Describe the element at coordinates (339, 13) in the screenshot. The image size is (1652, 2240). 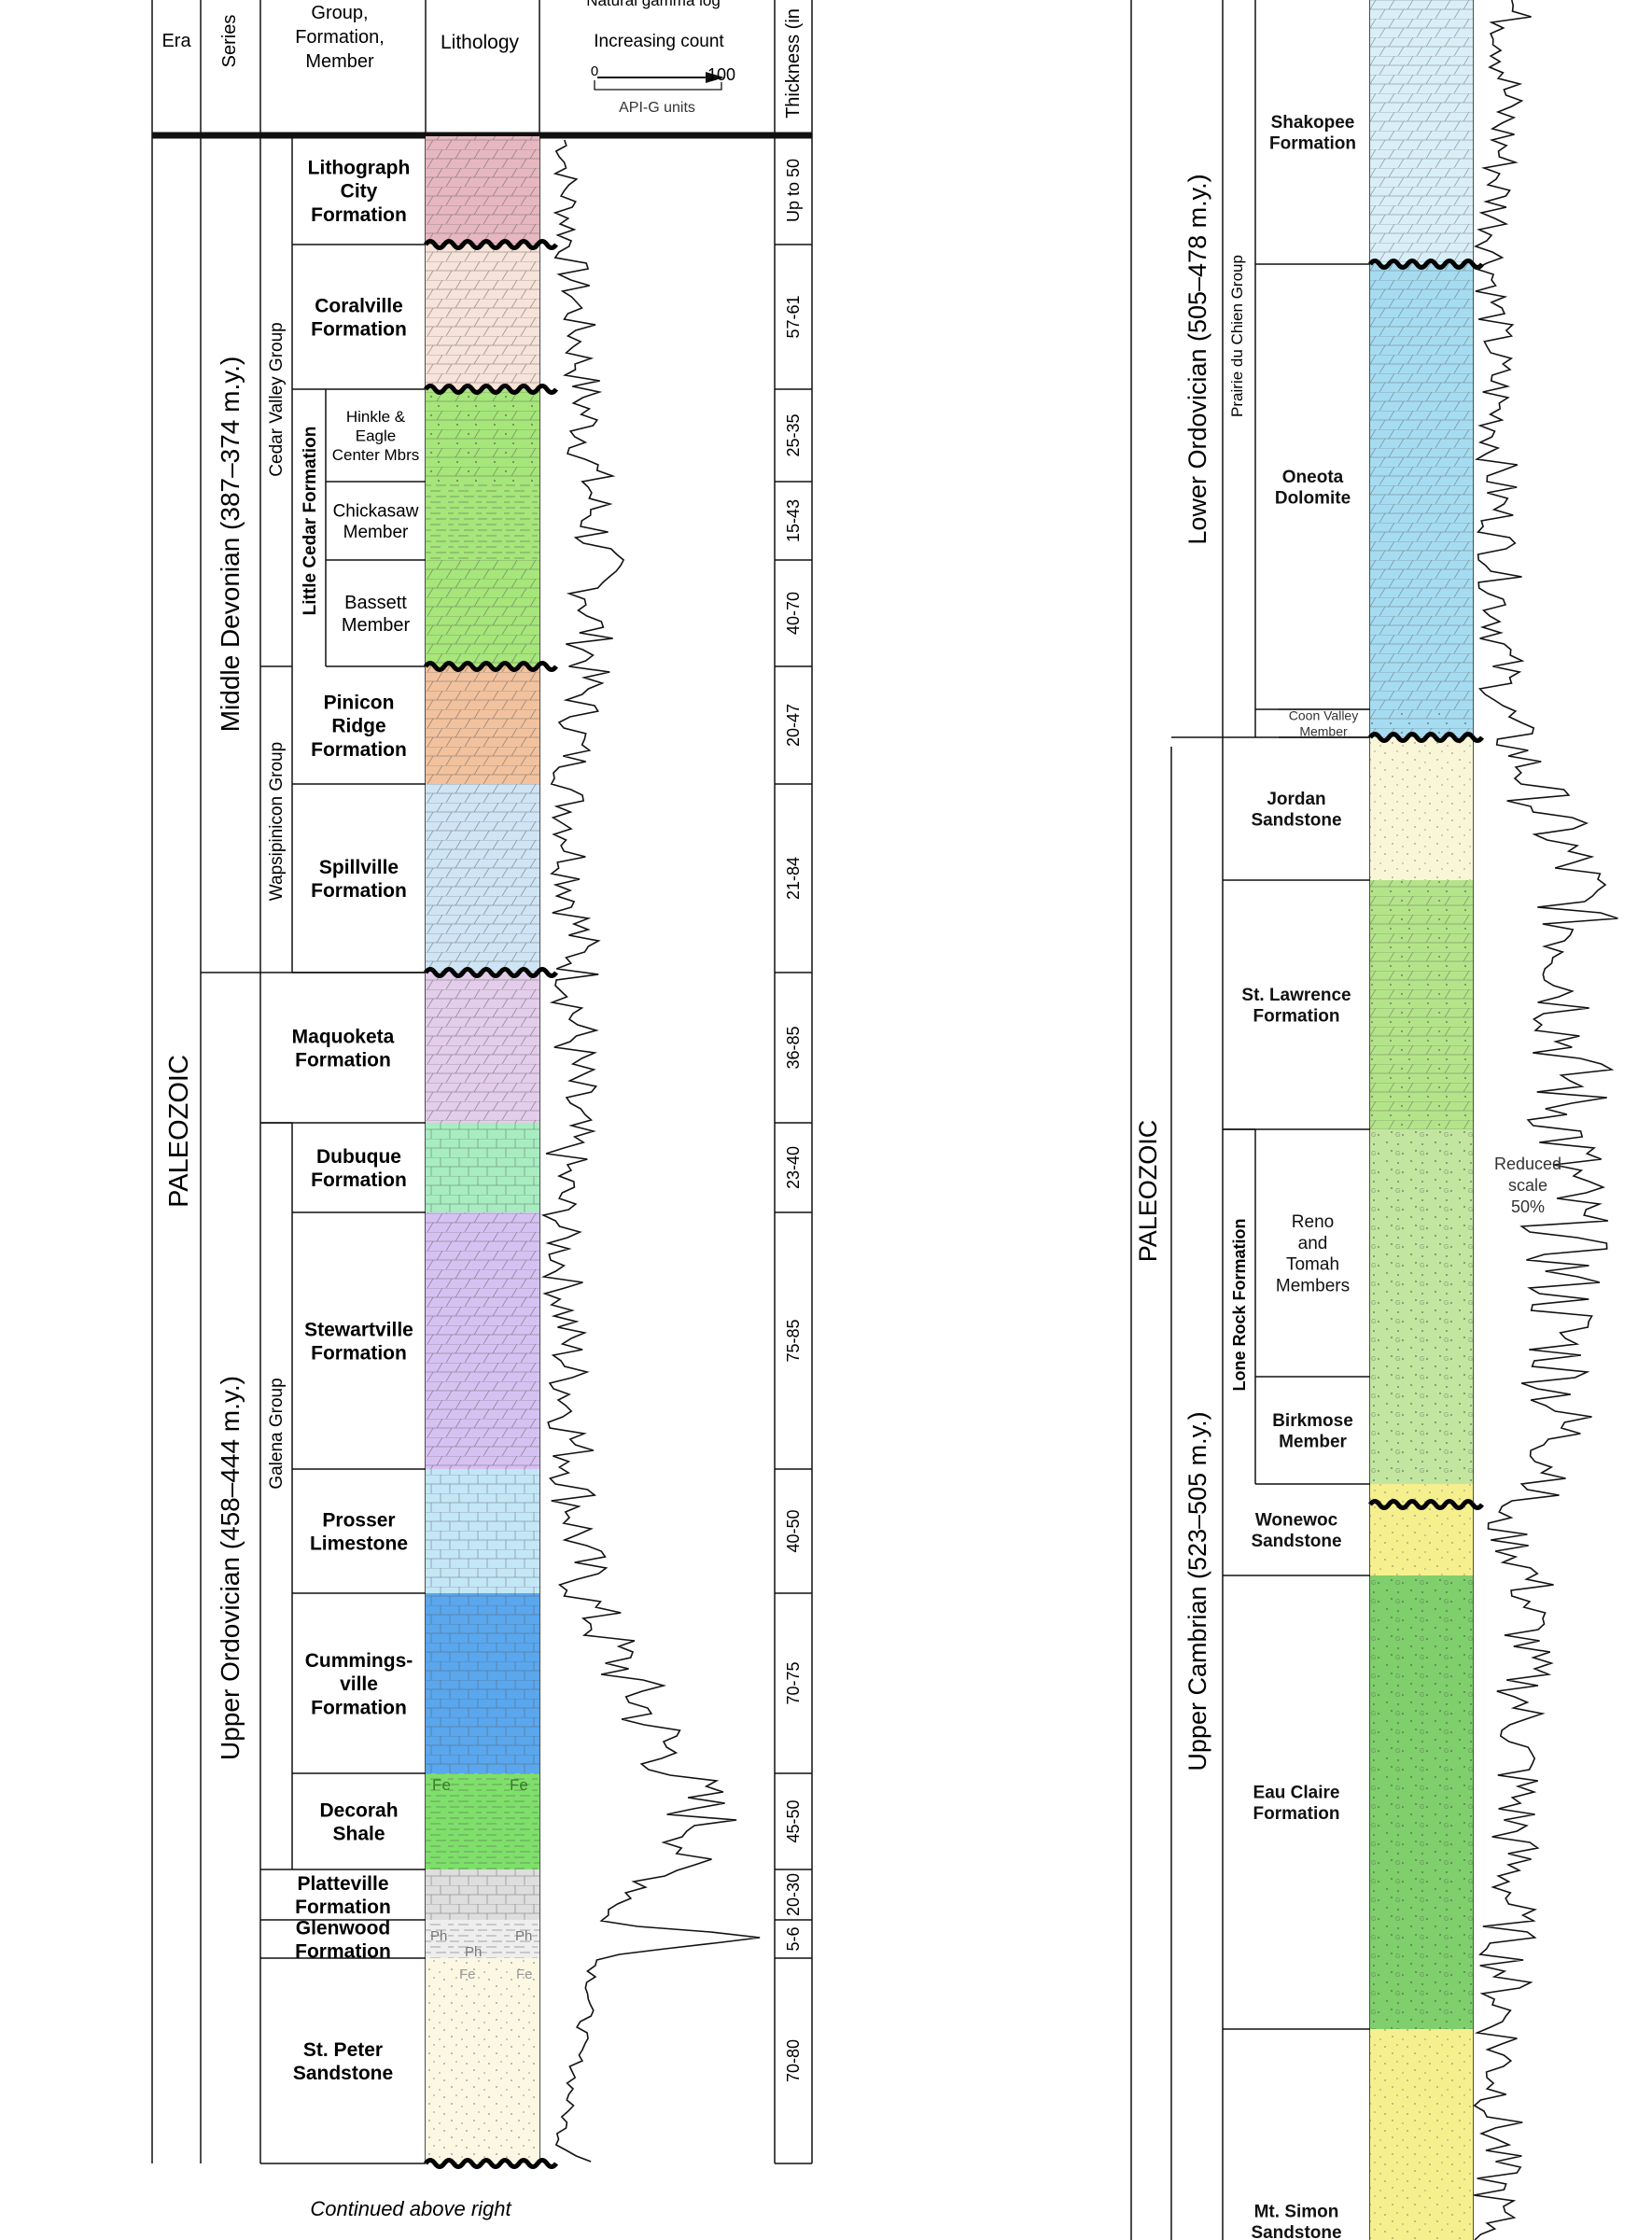
I see `header-group-line-1: Group,` at that location.